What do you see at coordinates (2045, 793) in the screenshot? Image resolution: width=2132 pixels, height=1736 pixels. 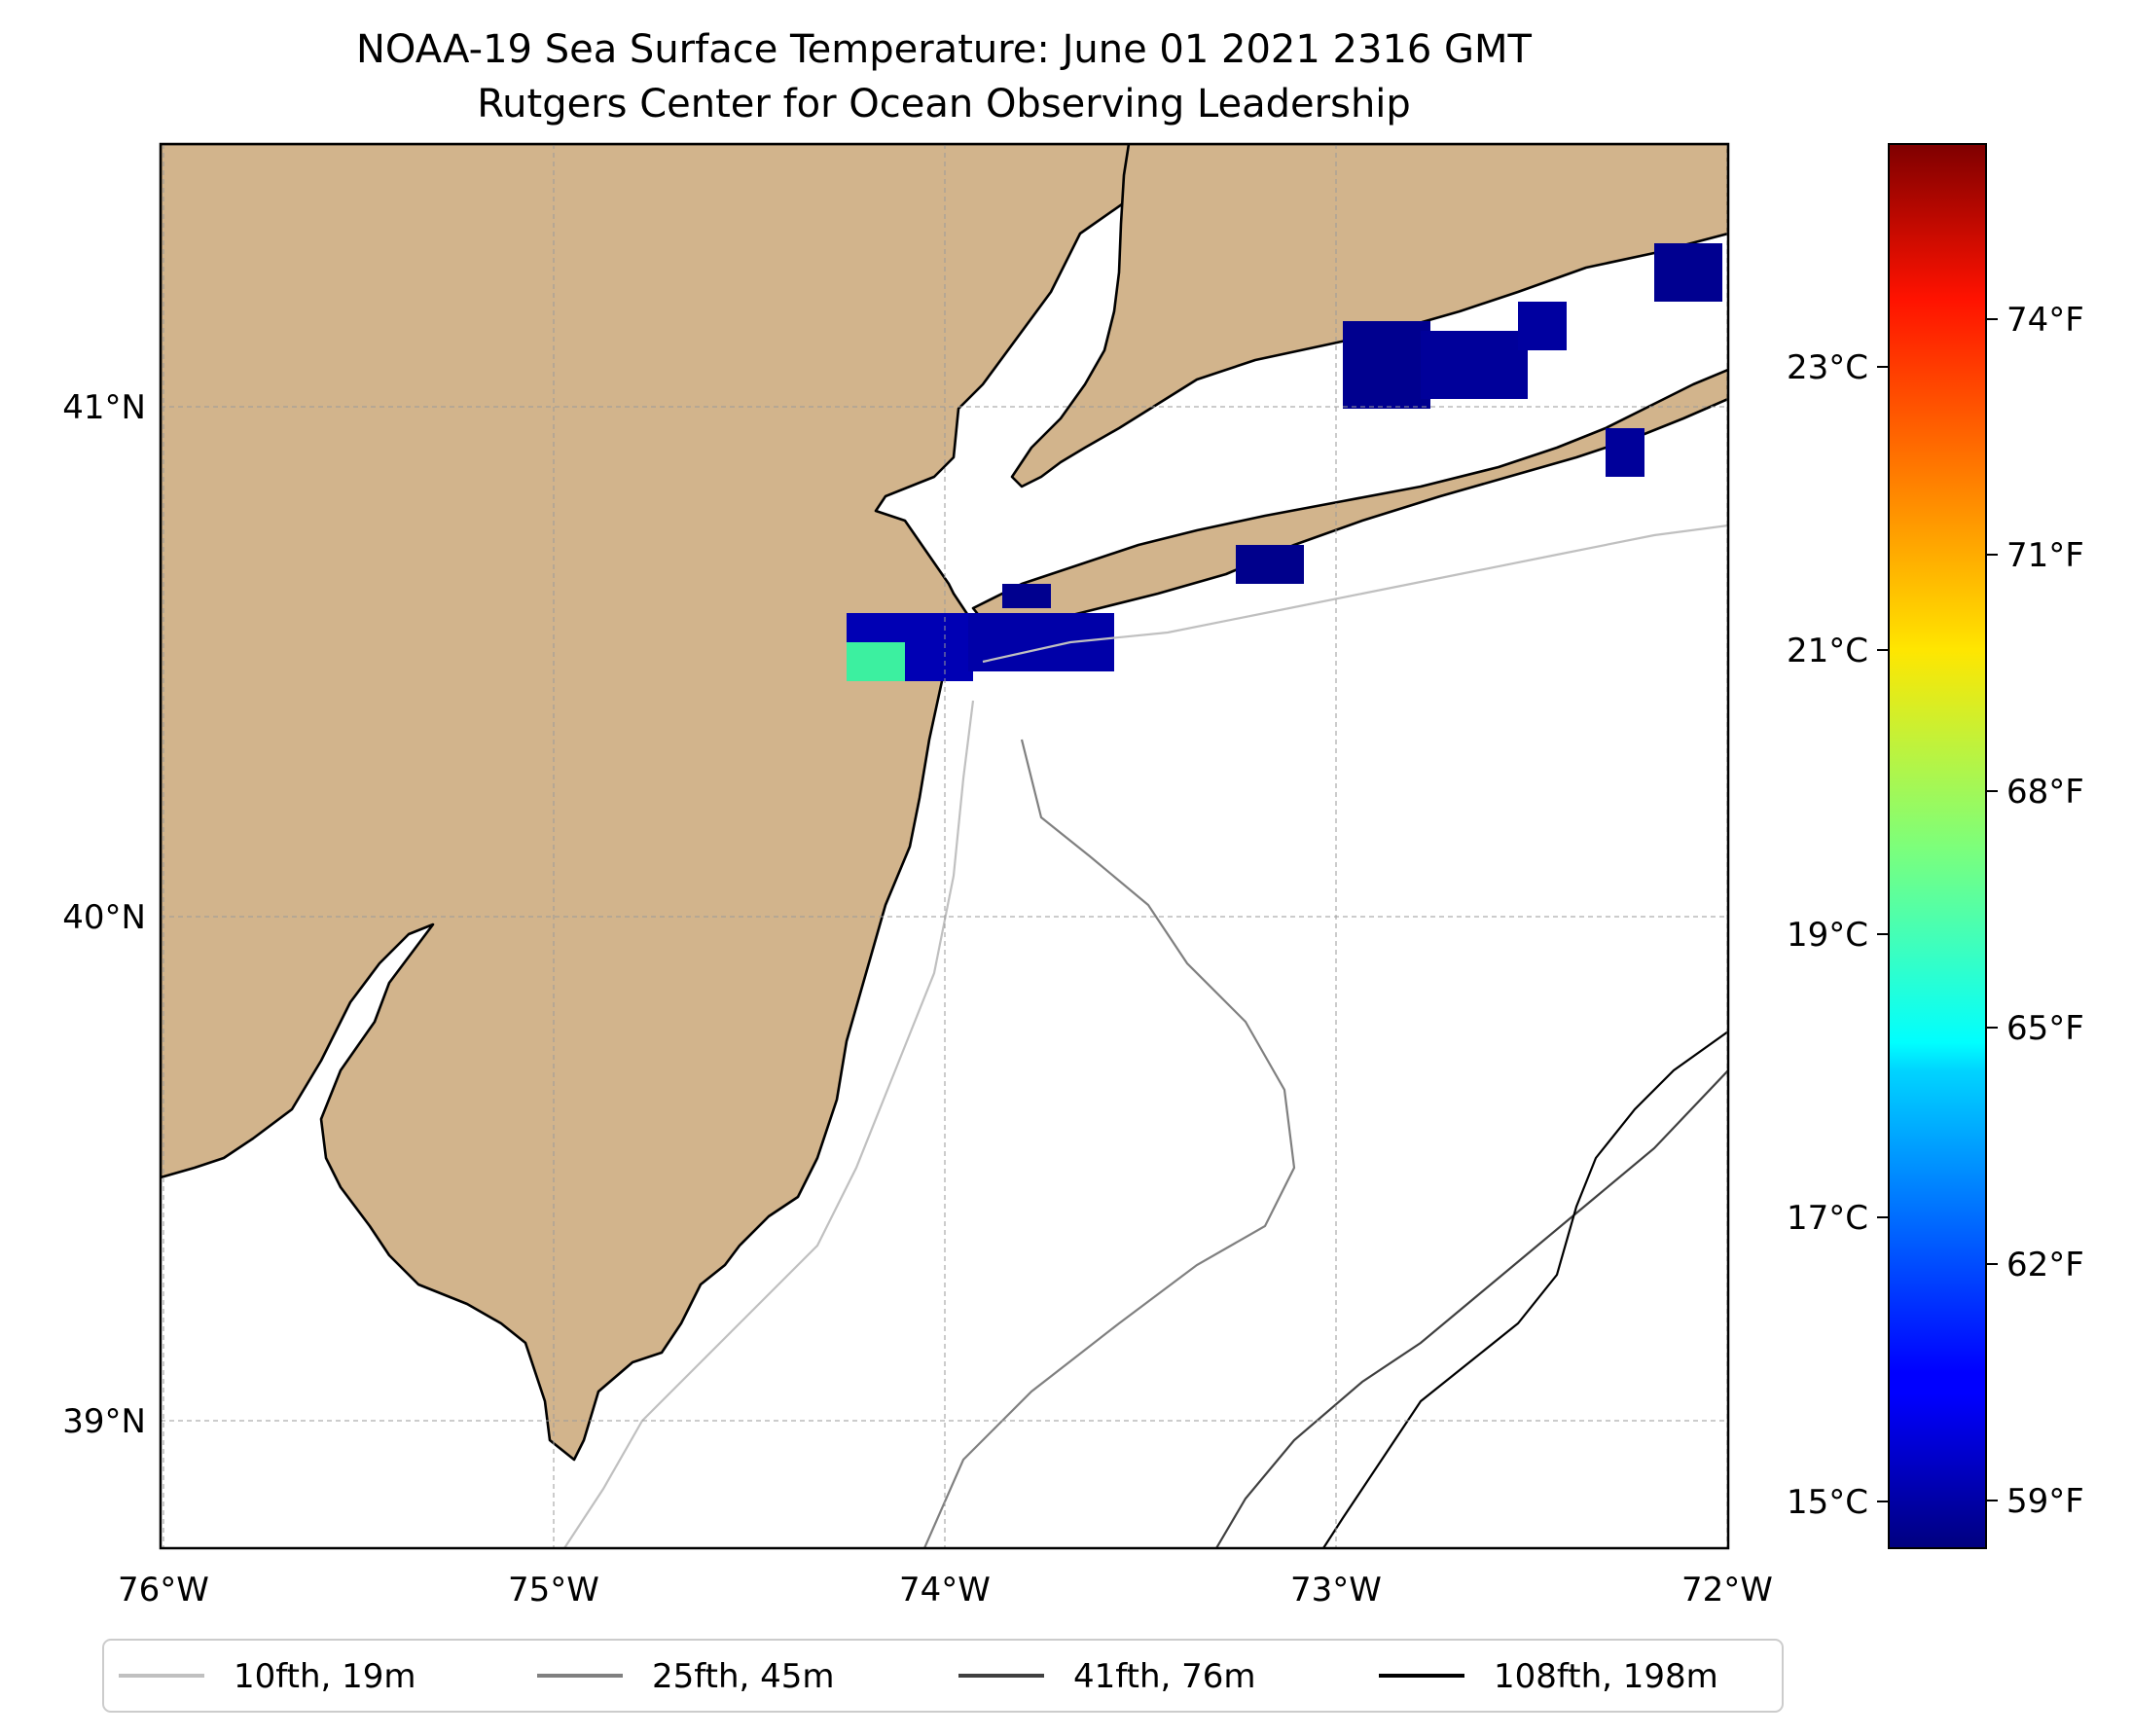 I see `fahrenheit-tick-label: 68°F` at bounding box center [2045, 793].